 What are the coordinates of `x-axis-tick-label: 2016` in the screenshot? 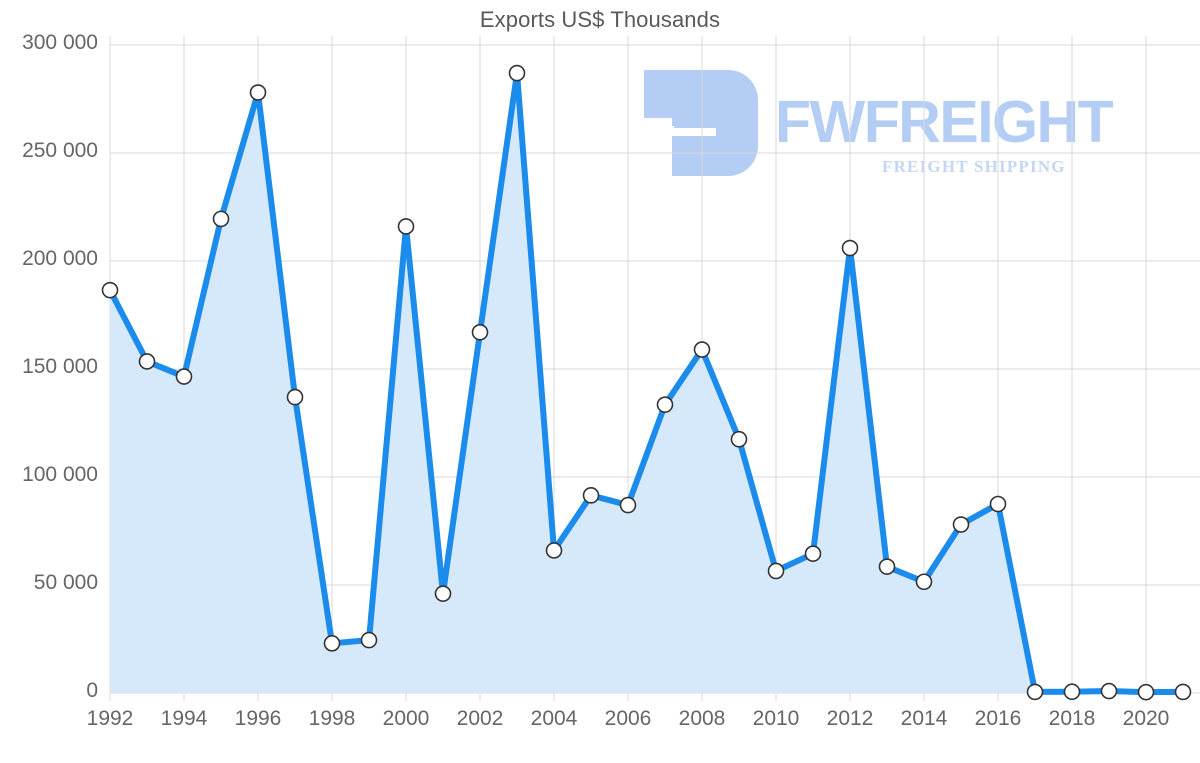 It's located at (998, 718).